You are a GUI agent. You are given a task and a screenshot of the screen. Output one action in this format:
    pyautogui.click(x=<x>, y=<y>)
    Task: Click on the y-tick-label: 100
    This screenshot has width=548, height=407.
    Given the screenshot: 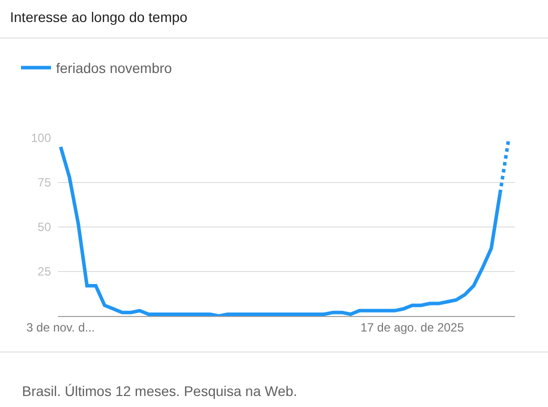 What is the action you would take?
    pyautogui.click(x=41, y=138)
    